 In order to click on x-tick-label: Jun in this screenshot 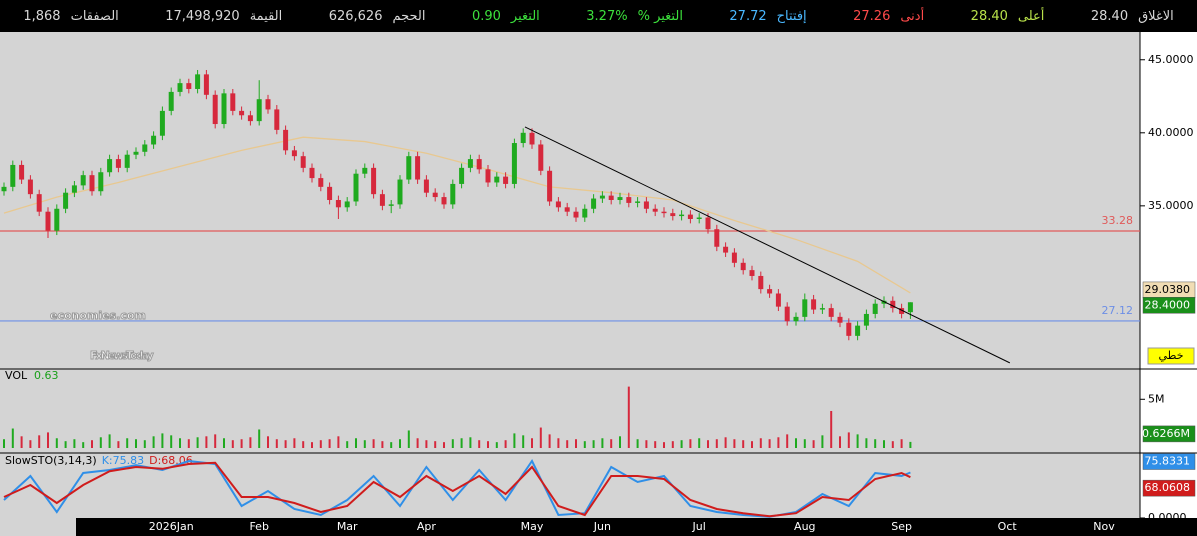, I will do `click(602, 526)`.